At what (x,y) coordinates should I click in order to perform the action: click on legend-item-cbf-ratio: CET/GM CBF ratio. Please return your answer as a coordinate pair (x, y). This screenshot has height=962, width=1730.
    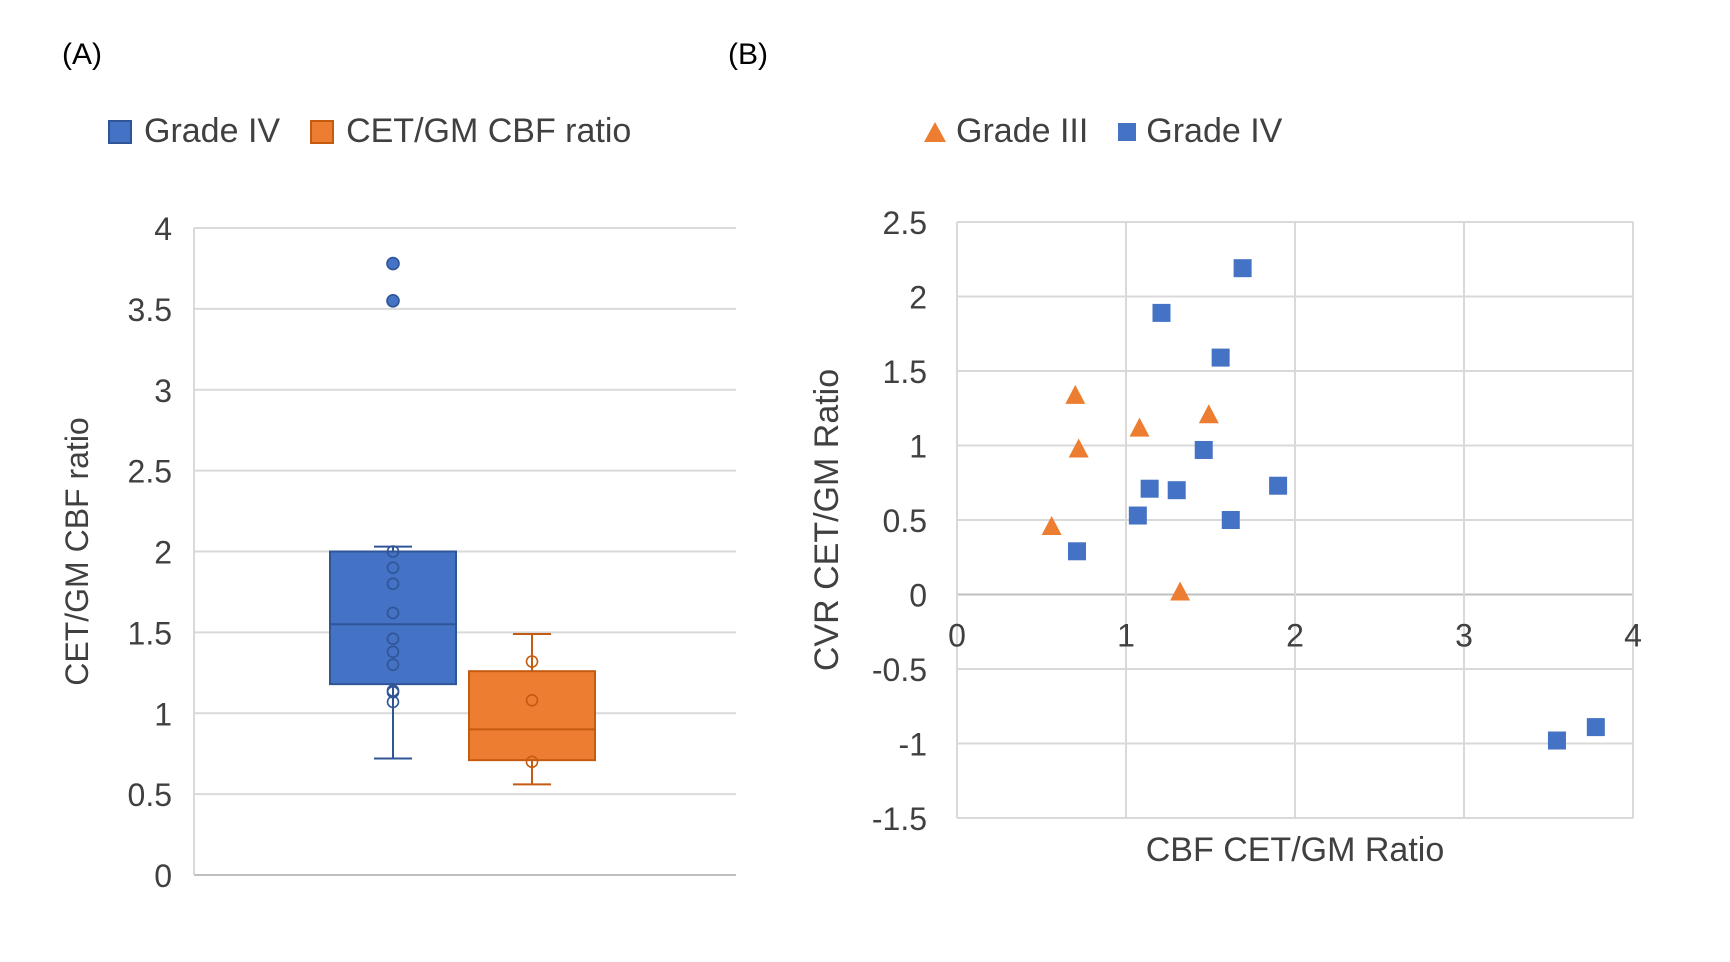
    Looking at the image, I should click on (470, 131).